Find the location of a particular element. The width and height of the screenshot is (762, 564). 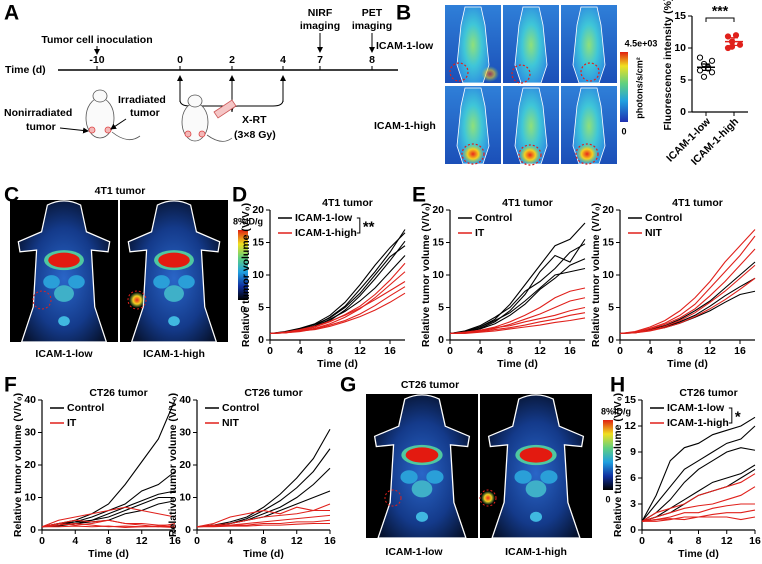

panel-label: F is located at coordinates (10, 385).